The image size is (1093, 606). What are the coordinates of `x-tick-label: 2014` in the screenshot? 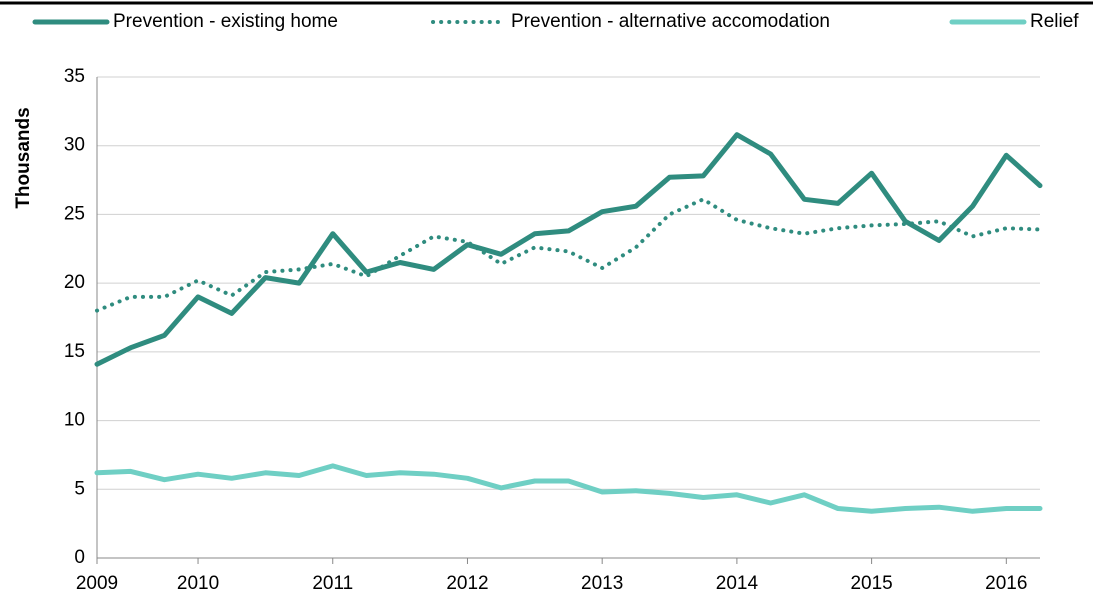 It's located at (737, 583).